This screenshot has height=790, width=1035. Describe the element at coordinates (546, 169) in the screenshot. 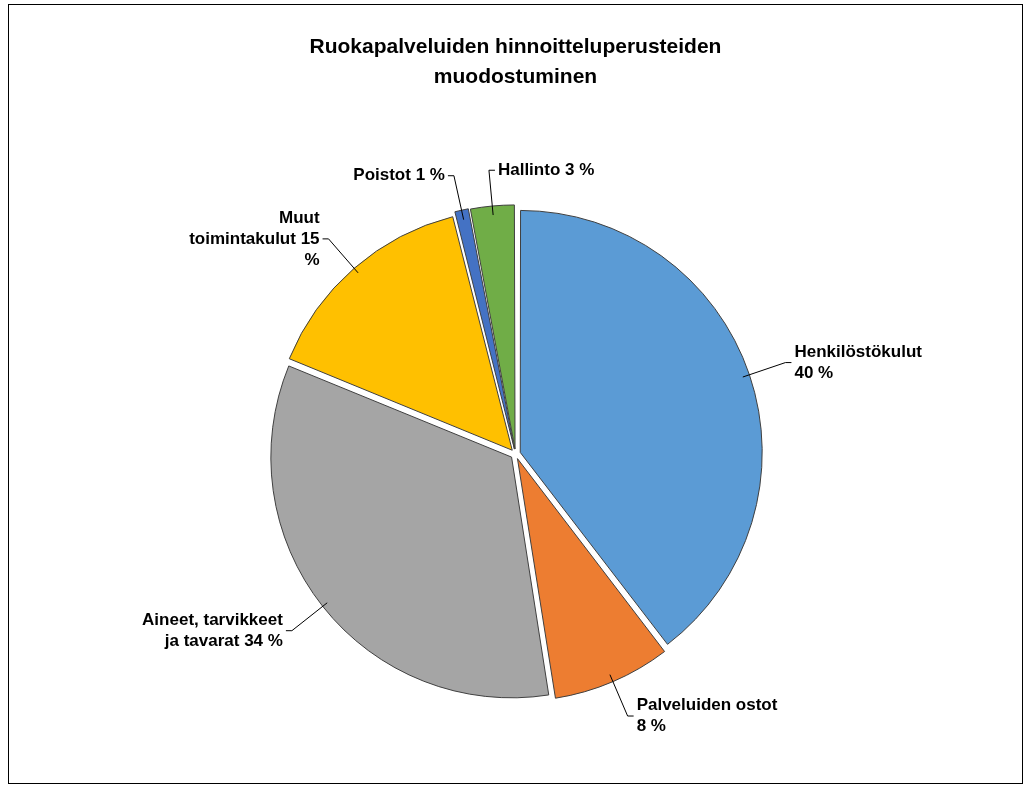

I see `slice-label: Hallinto 3 %` at that location.